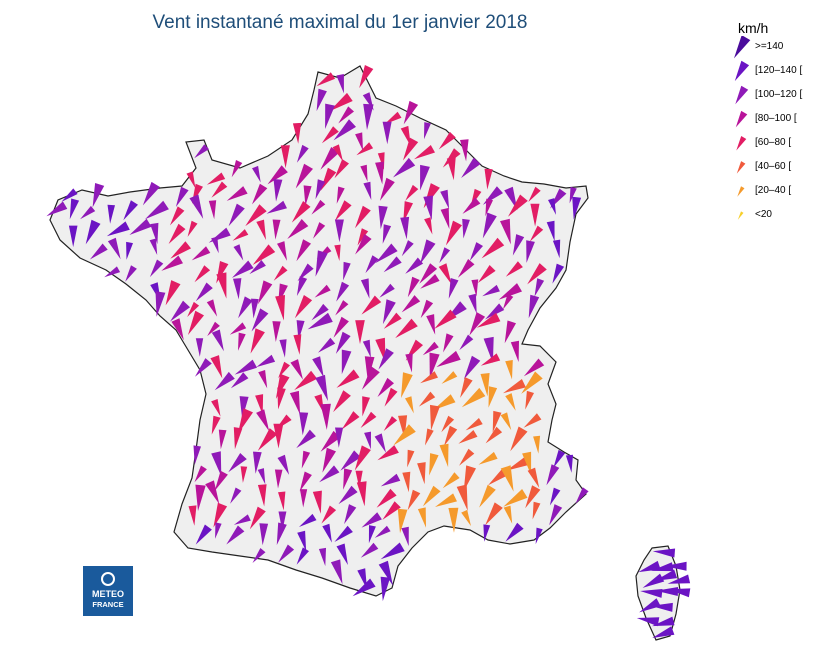 This screenshot has height=657, width=823. I want to click on logo-line2: FRANCE, so click(108, 604).